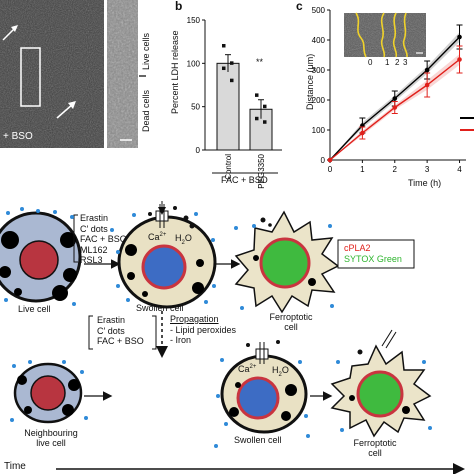 The height and width of the screenshot is (474, 474). Describe the element at coordinates (330, 169) in the screenshot. I see `x-tick-label: 0` at that location.